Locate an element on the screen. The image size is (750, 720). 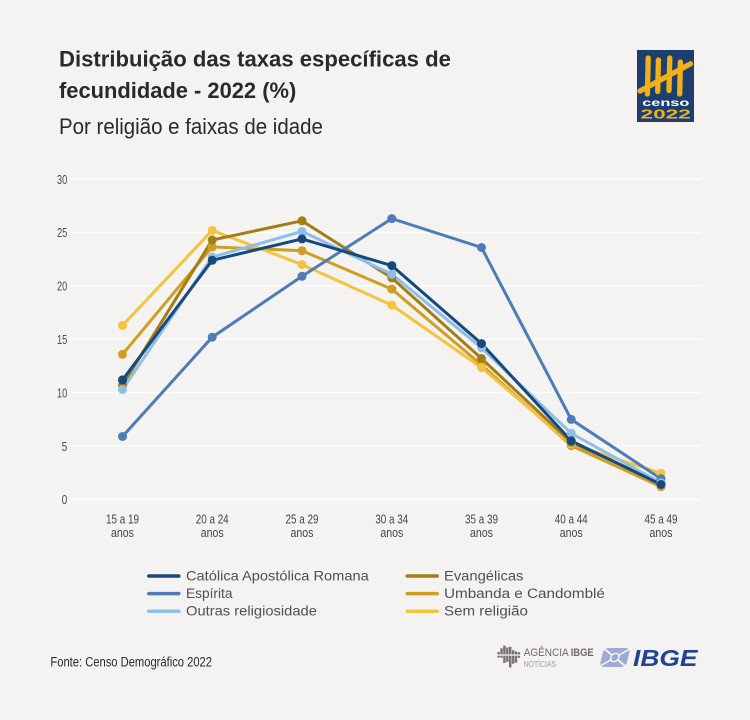
svg-text: 15 a 19 is located at coordinates (122, 519).